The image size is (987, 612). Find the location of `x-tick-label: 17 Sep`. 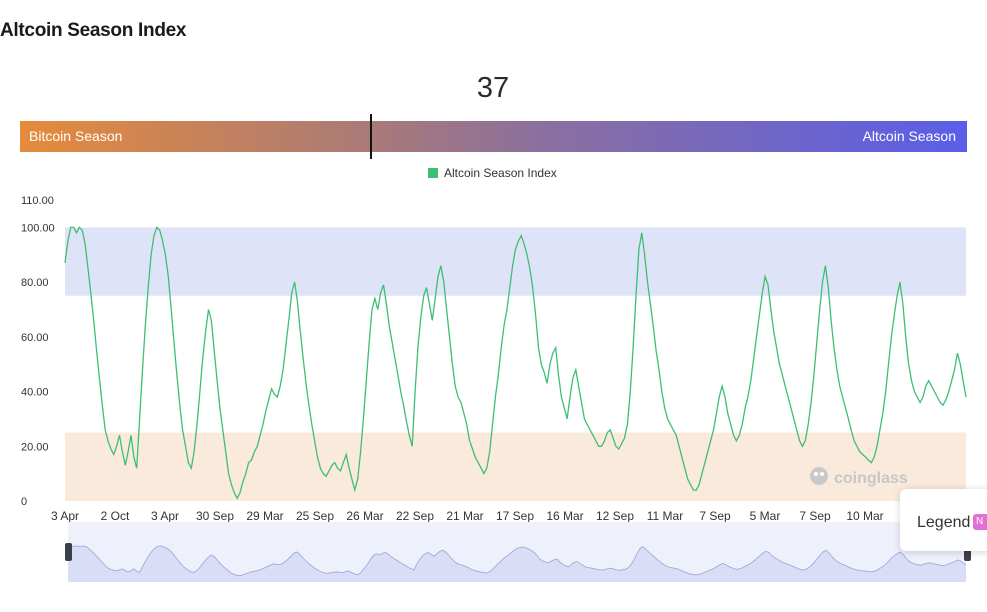

x-tick-label: 17 Sep is located at coordinates (515, 516).